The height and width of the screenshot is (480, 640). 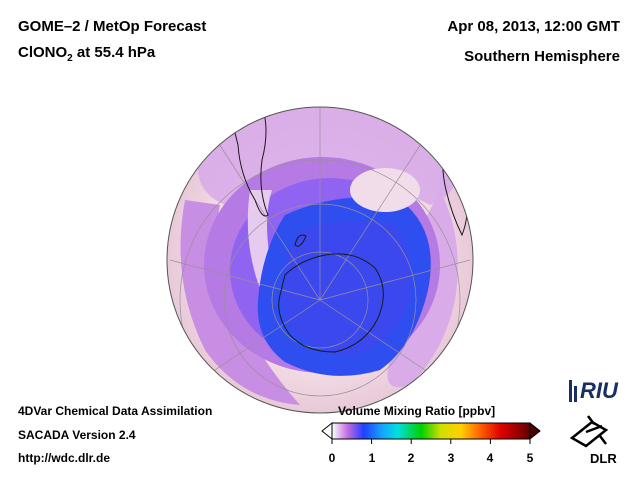 I want to click on species-label: ClONO, so click(x=43, y=52).